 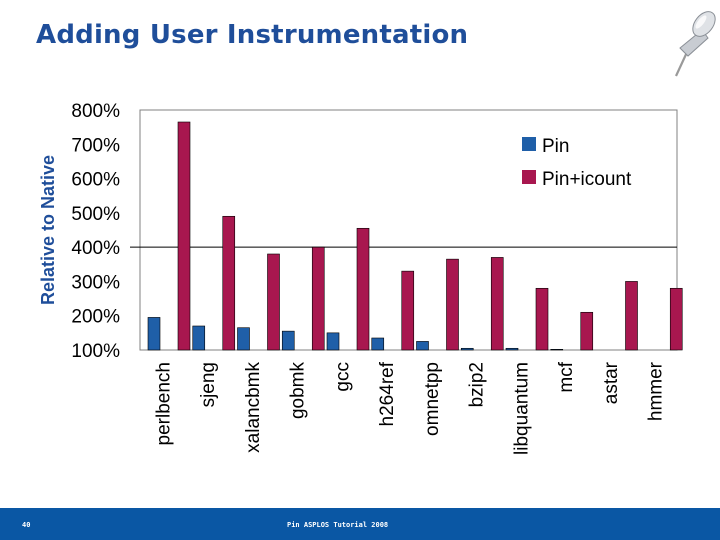 What do you see at coordinates (557, 350) in the screenshot?
I see `bar-pin-mcf` at bounding box center [557, 350].